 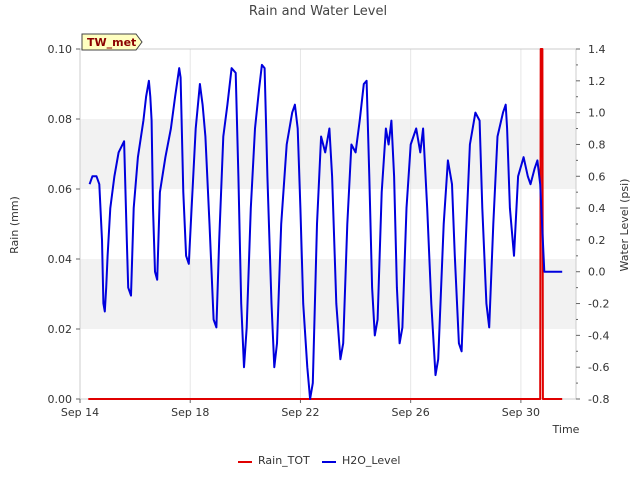 I want to click on right-tick-label: -0.6, so click(x=598, y=367).